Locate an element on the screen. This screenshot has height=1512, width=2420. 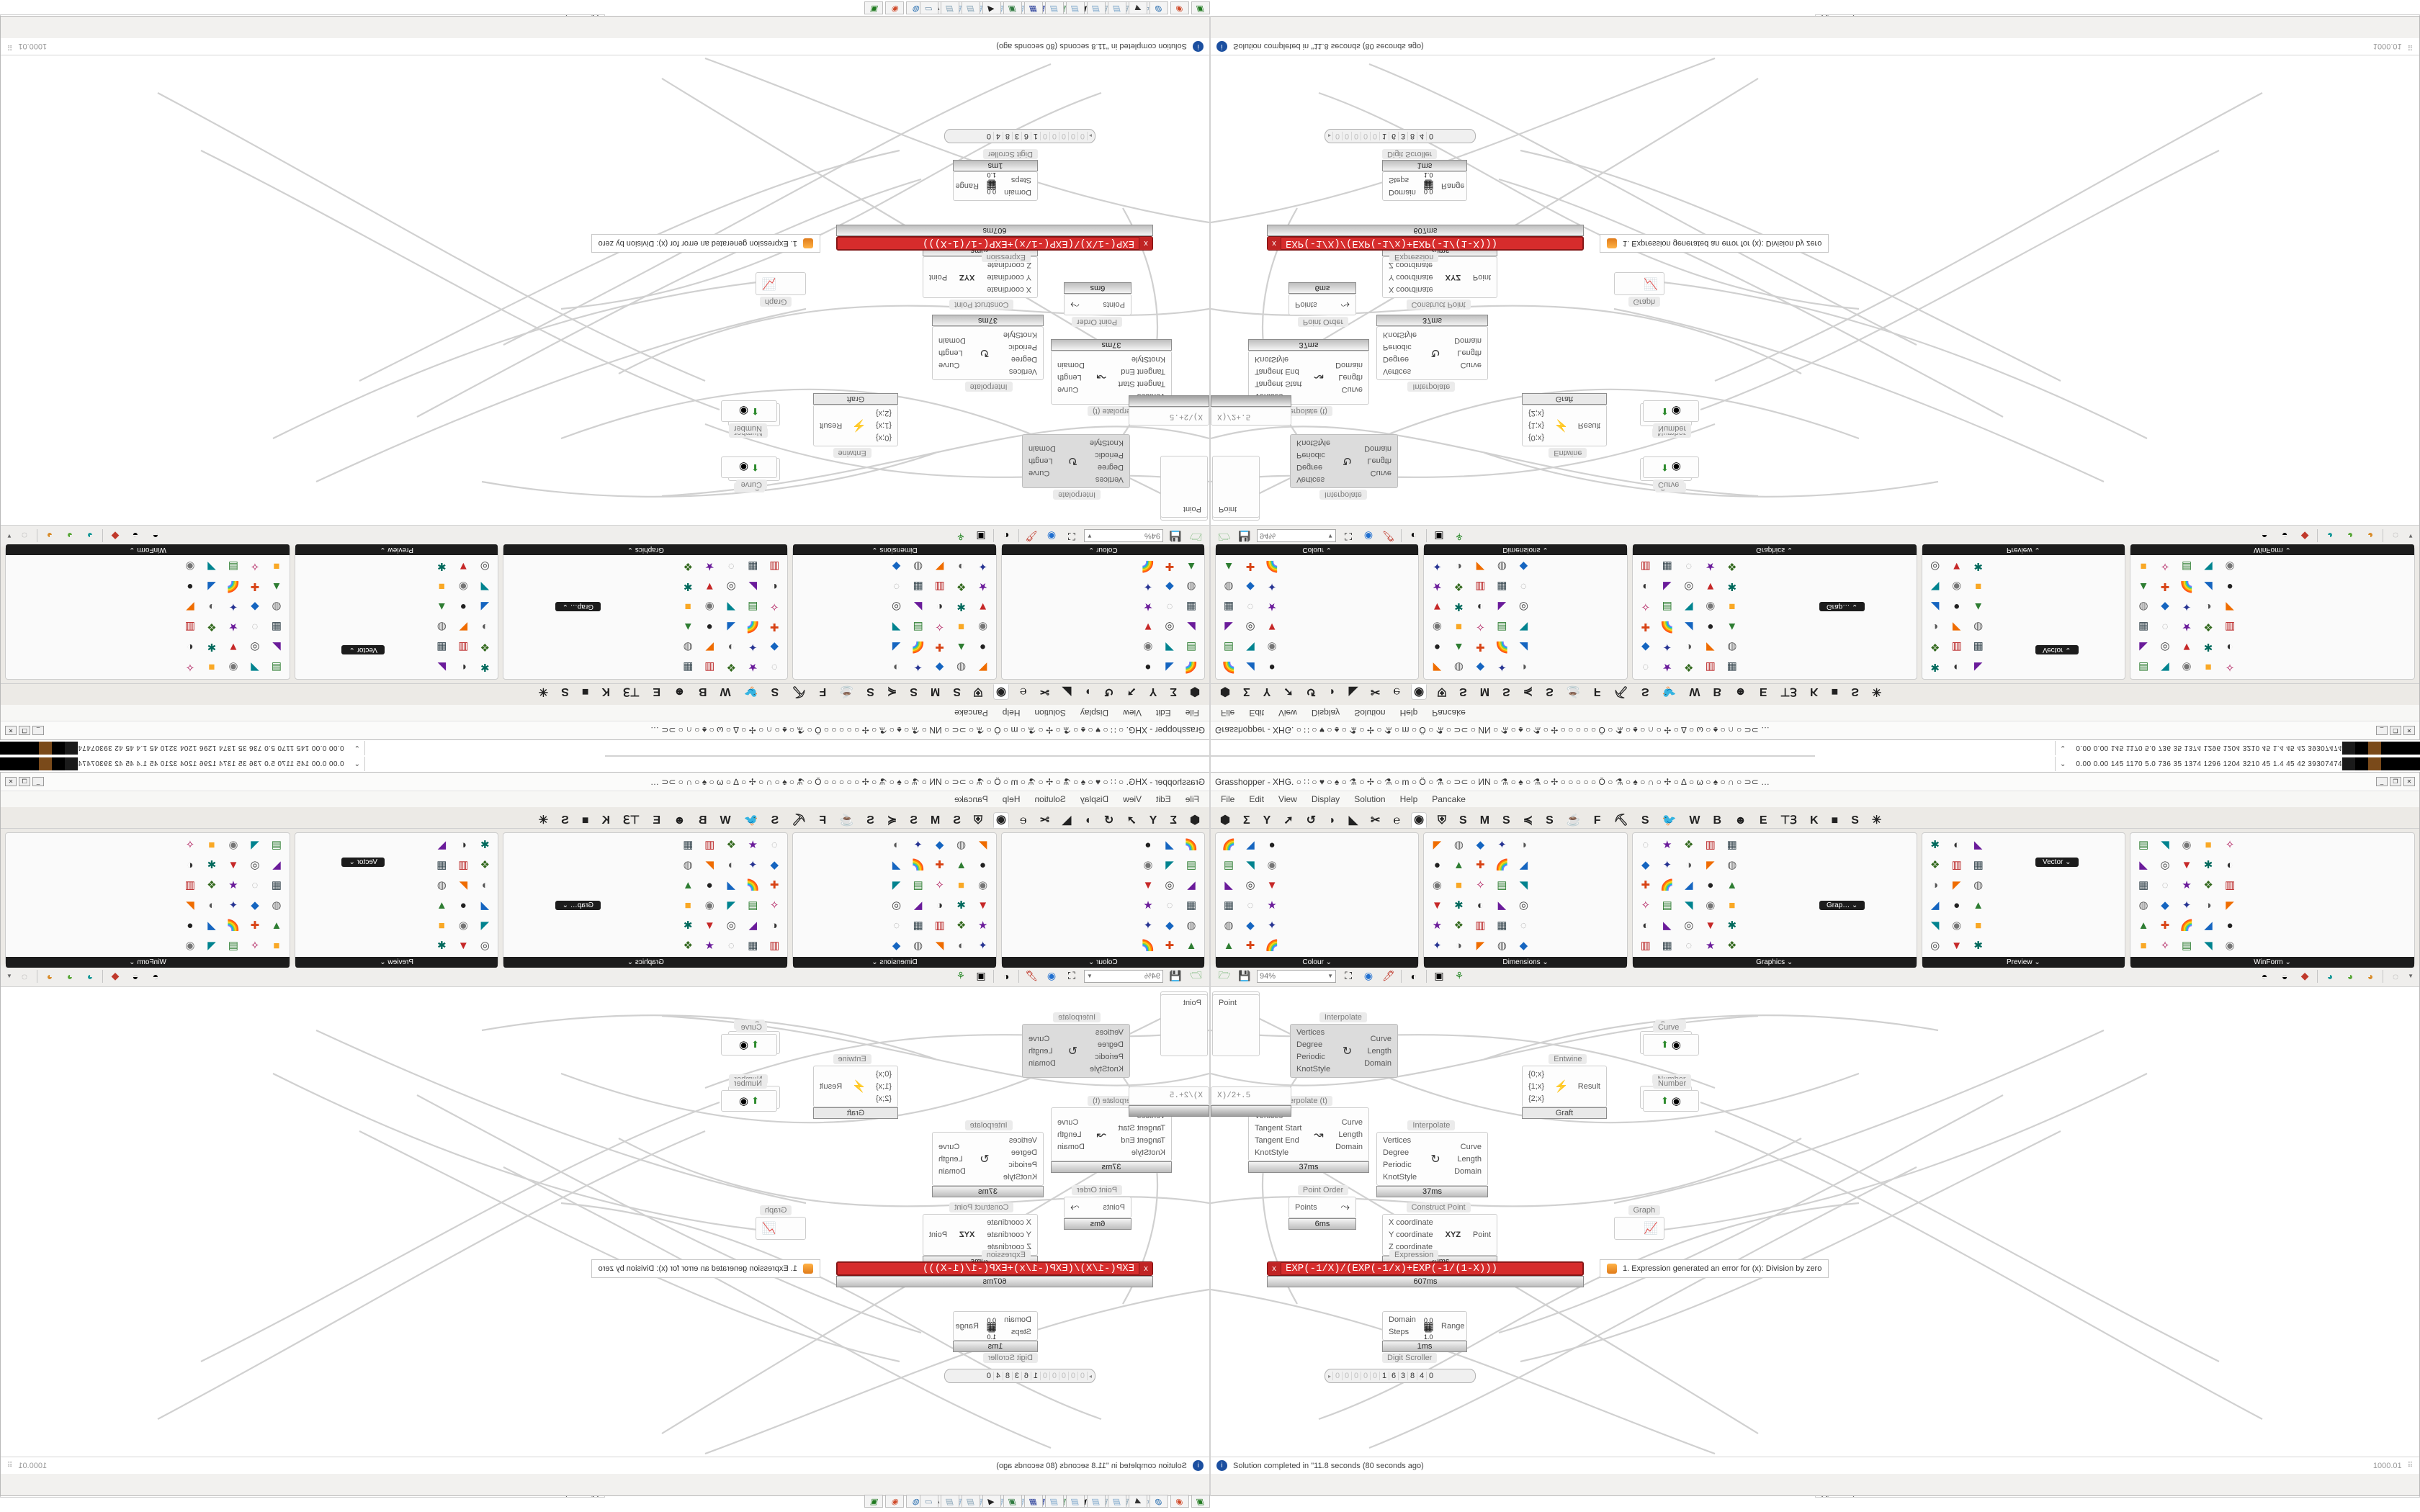
component-icon: ✚ is located at coordinates (255, 586).